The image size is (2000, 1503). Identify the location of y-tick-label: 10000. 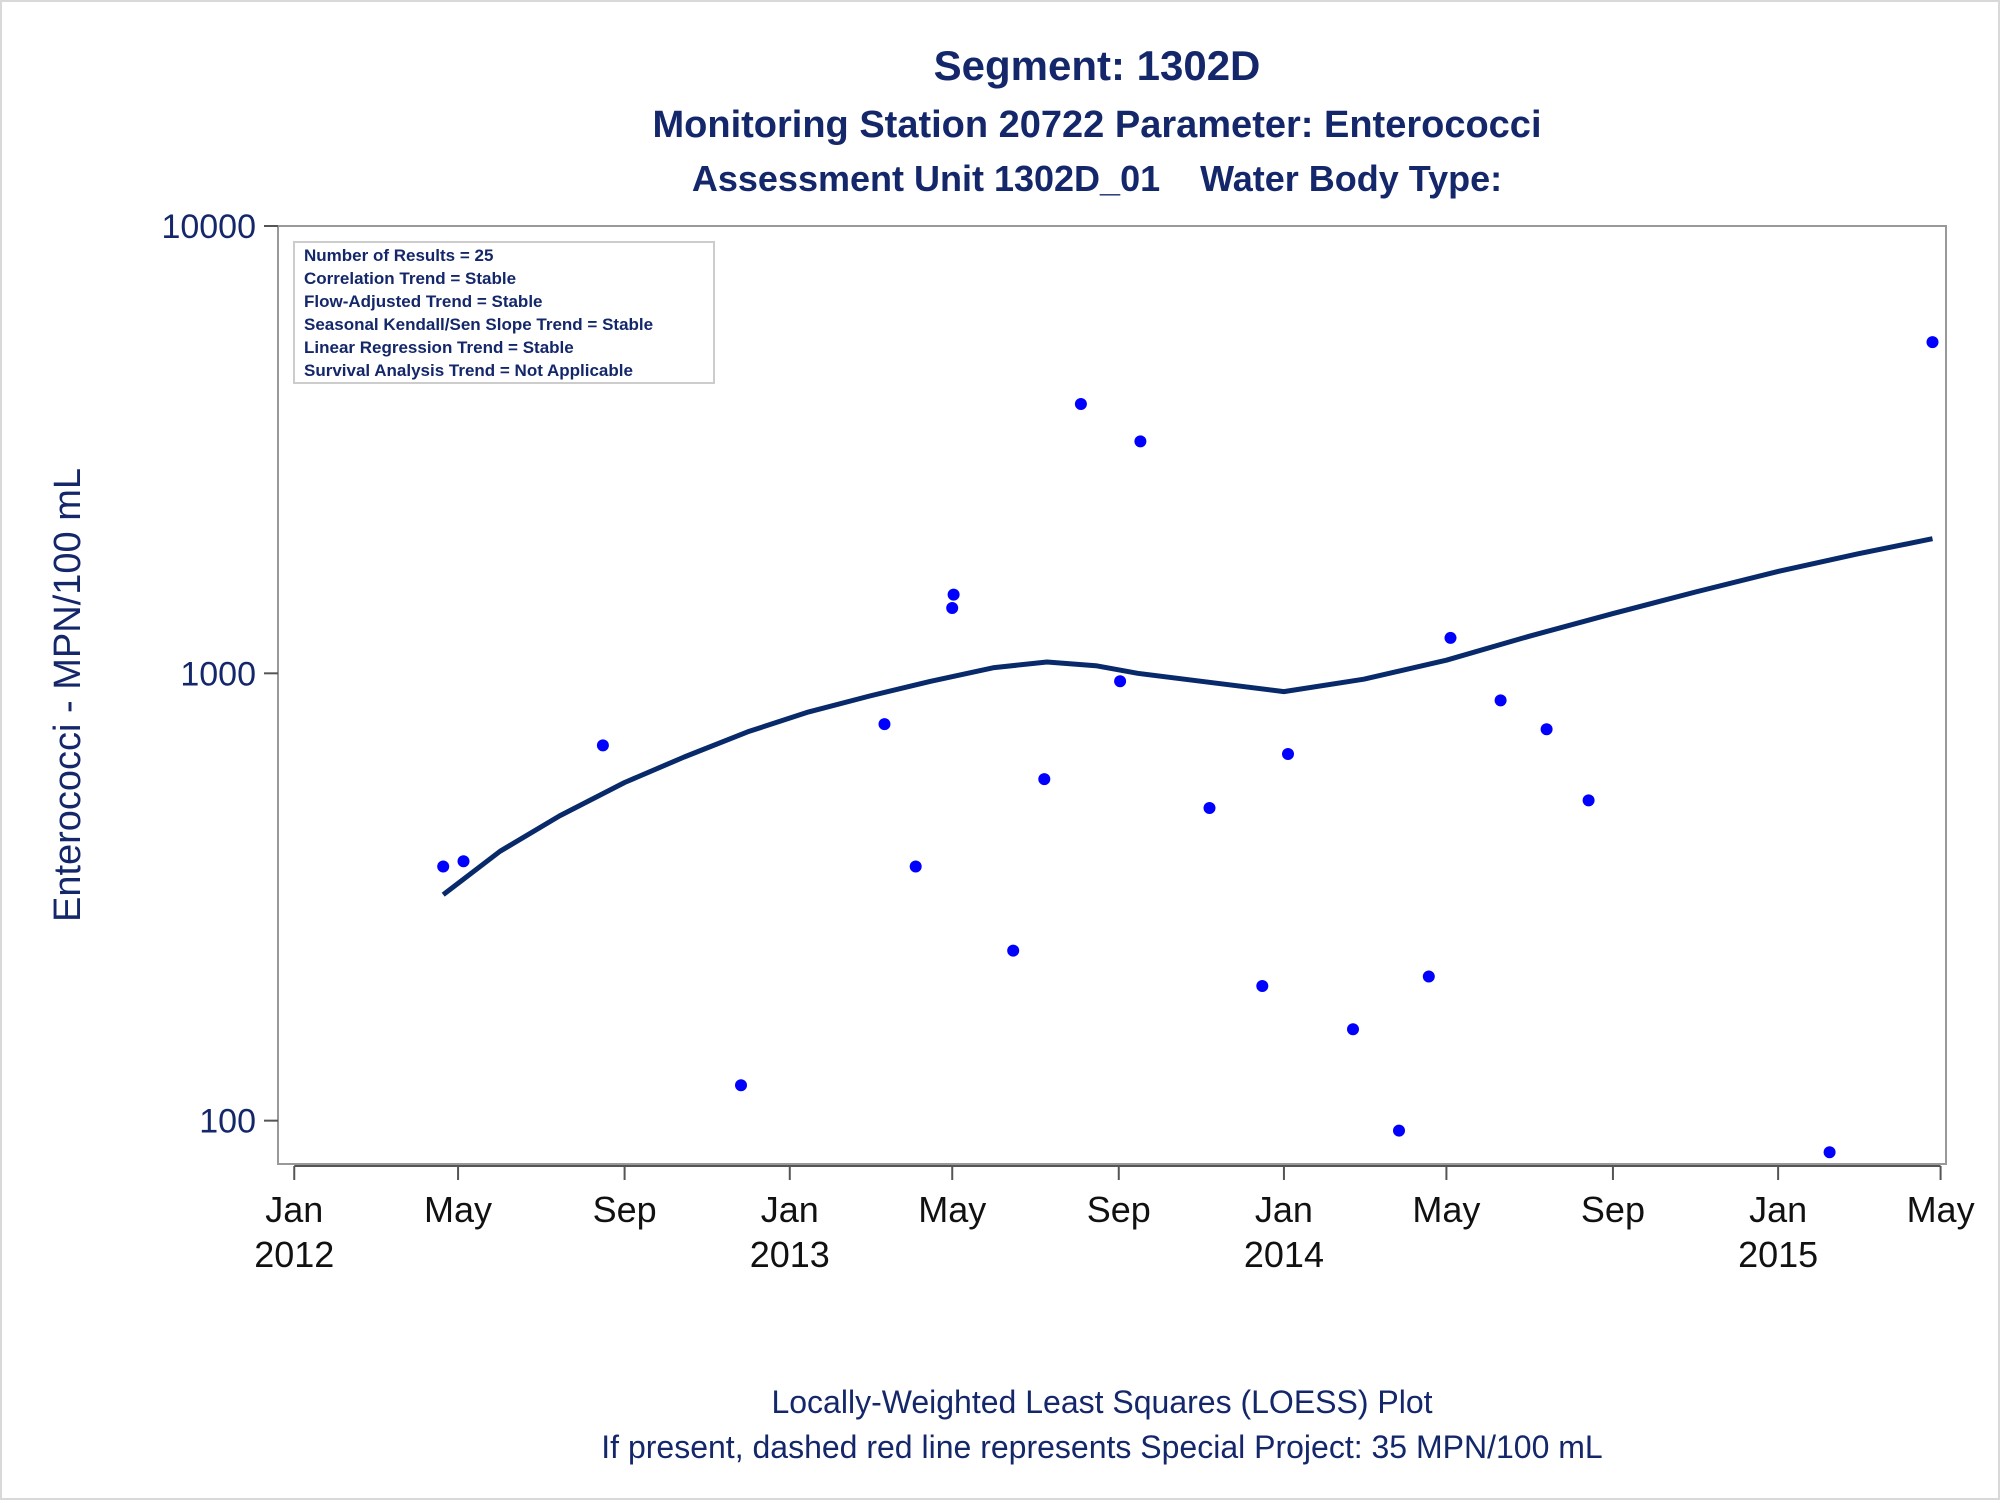
(208, 227).